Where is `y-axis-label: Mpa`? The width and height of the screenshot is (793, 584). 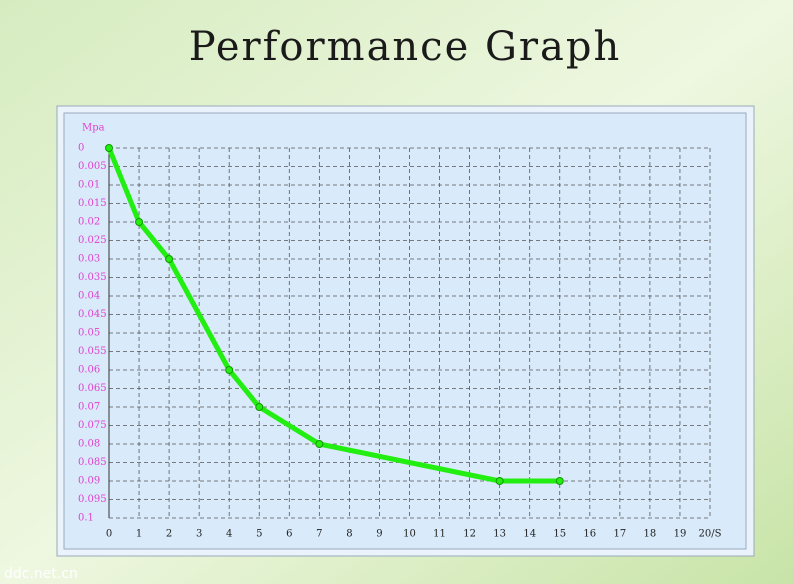
y-axis-label: Mpa is located at coordinates (93, 128).